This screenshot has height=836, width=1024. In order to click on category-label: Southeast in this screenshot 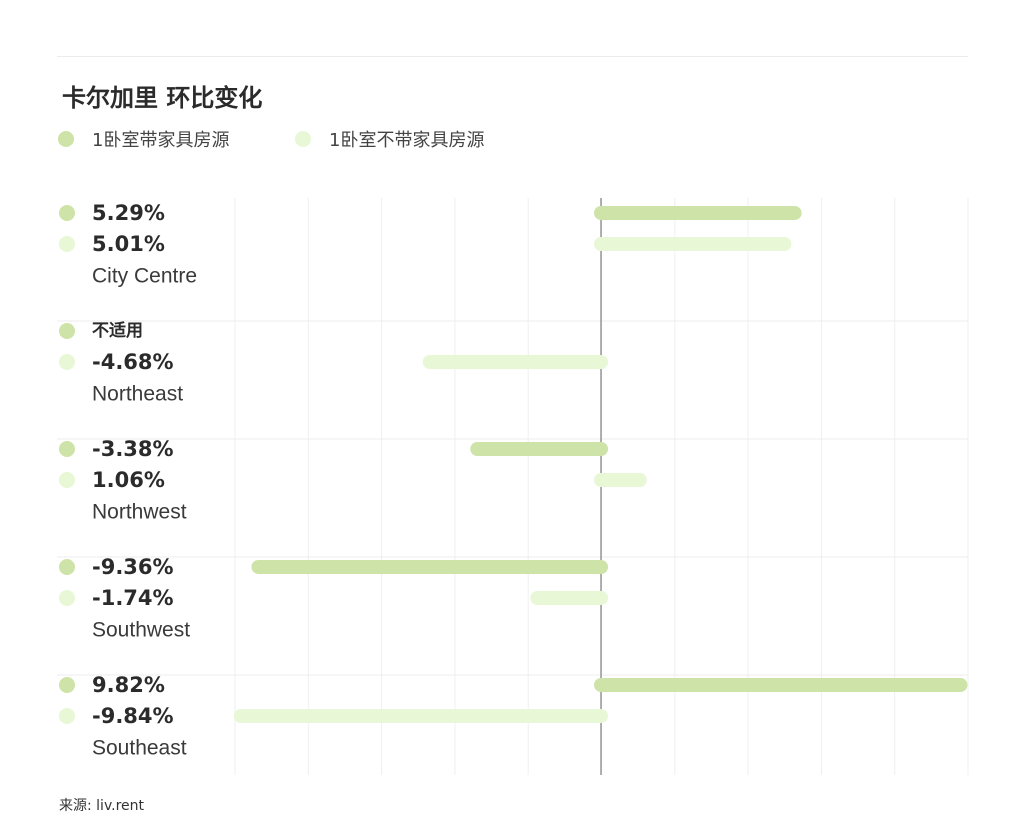, I will do `click(139, 748)`.